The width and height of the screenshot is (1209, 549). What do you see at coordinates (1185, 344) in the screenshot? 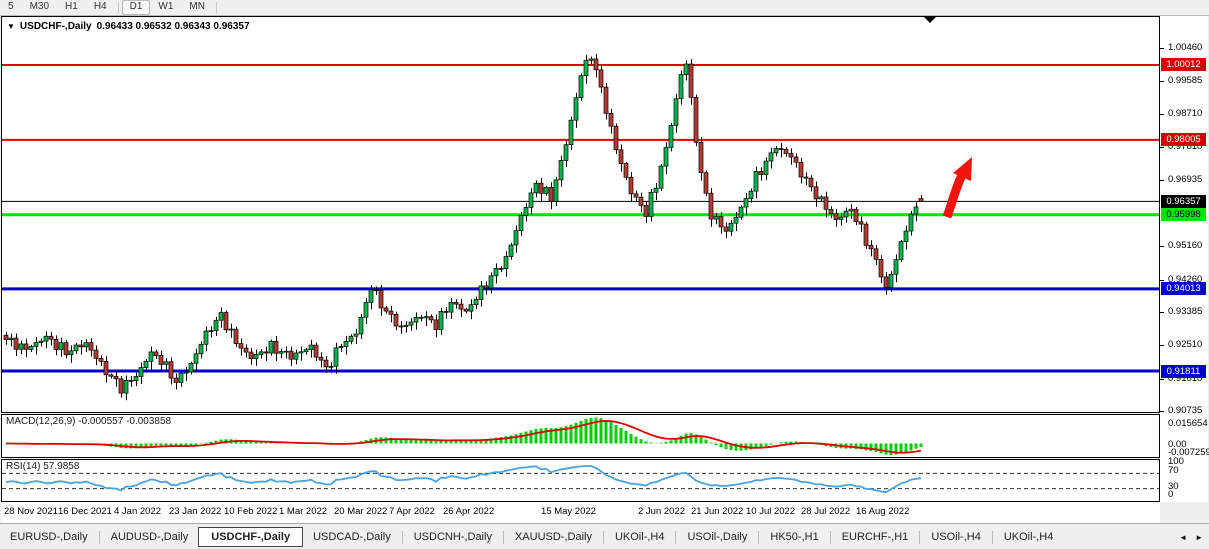
I see `price-tick-label: 0.92510` at bounding box center [1185, 344].